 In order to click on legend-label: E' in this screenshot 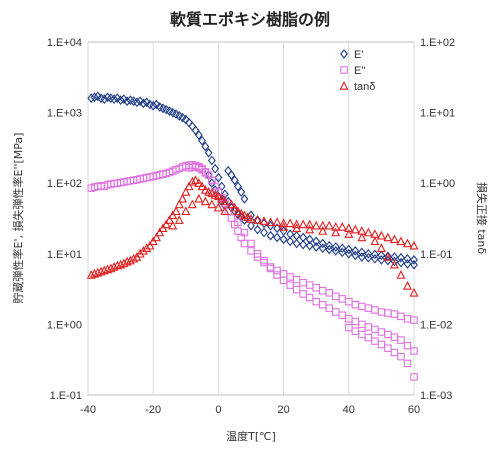, I will do `click(358, 55)`.